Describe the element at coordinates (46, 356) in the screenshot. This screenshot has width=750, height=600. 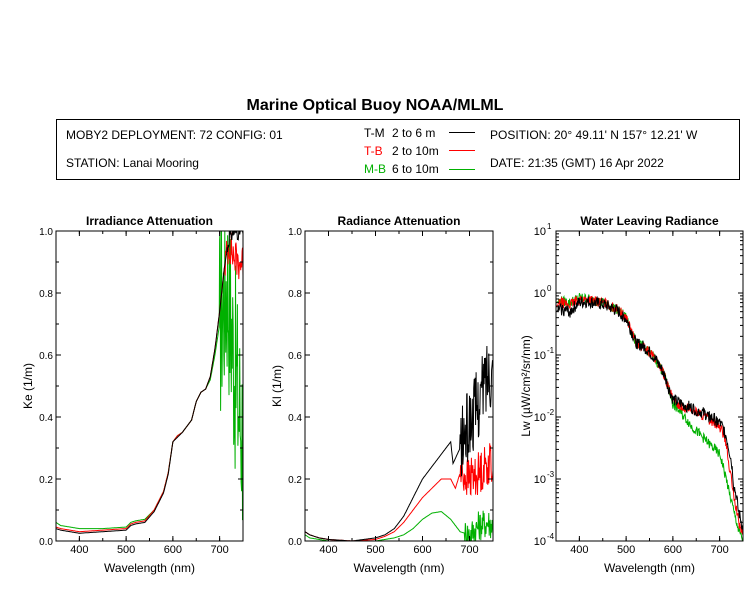
I see `irradiance-ytick-label: 0.6` at that location.